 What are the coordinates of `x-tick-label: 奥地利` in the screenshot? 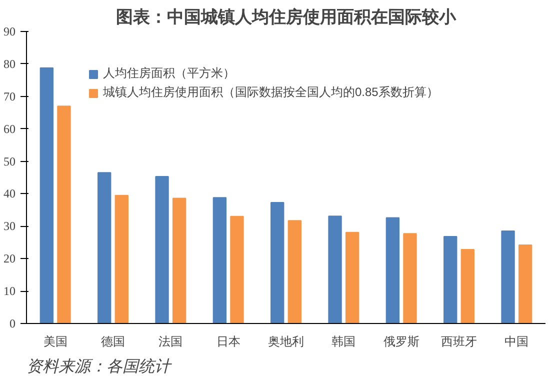 It's located at (286, 341).